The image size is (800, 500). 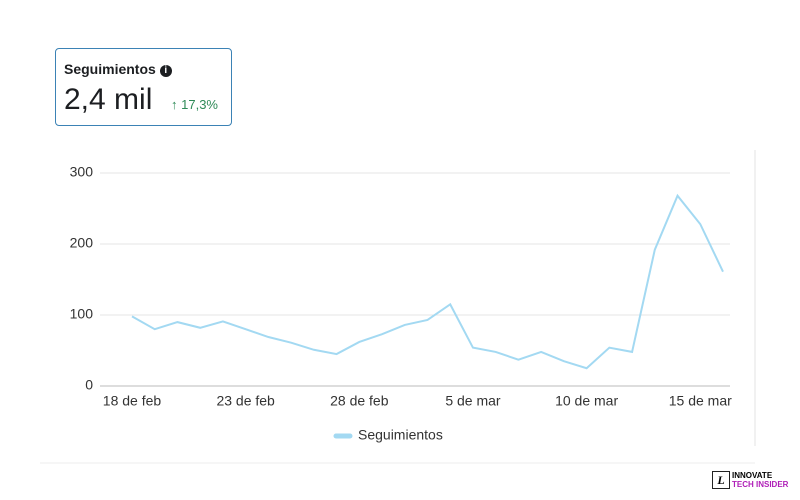 What do you see at coordinates (89, 385) in the screenshot?
I see `y-tick-label: 0` at bounding box center [89, 385].